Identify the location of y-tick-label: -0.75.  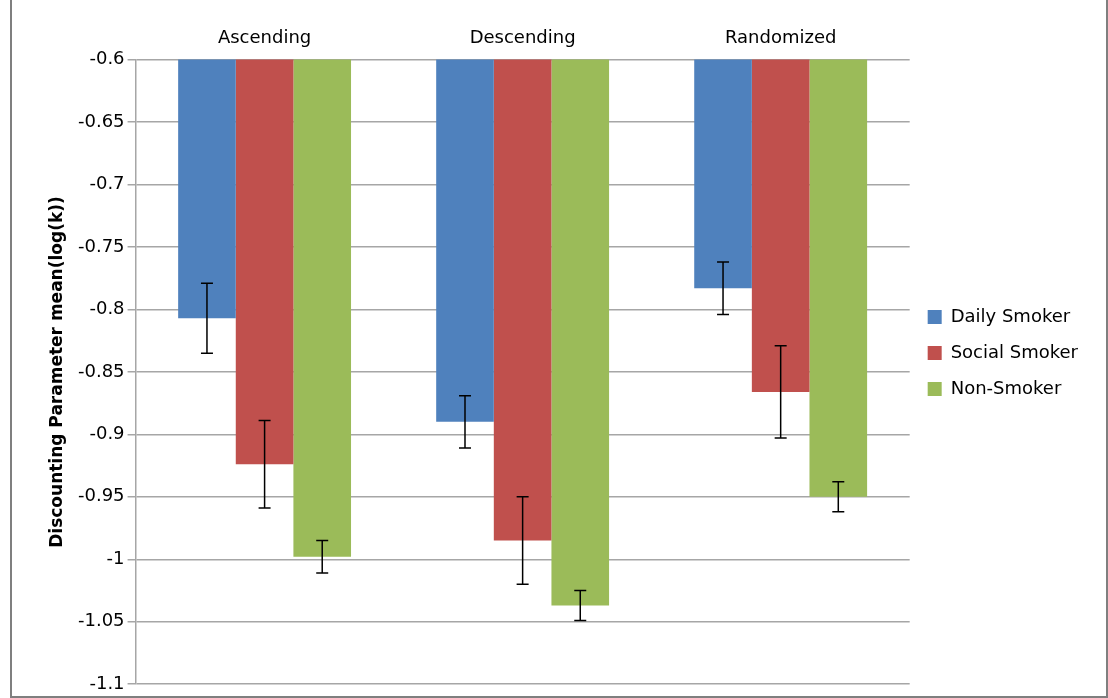
(101, 245).